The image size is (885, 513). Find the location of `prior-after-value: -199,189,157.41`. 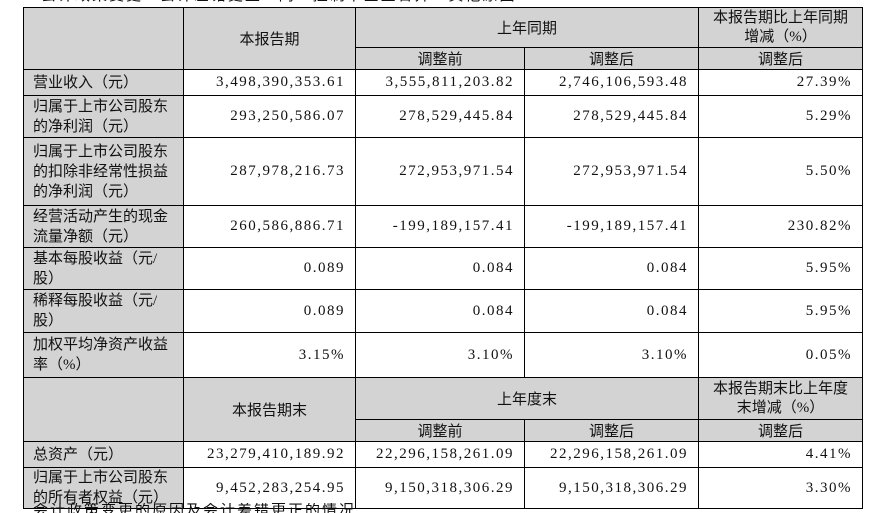

prior-after-value: -199,189,157.41 is located at coordinates (611, 226).